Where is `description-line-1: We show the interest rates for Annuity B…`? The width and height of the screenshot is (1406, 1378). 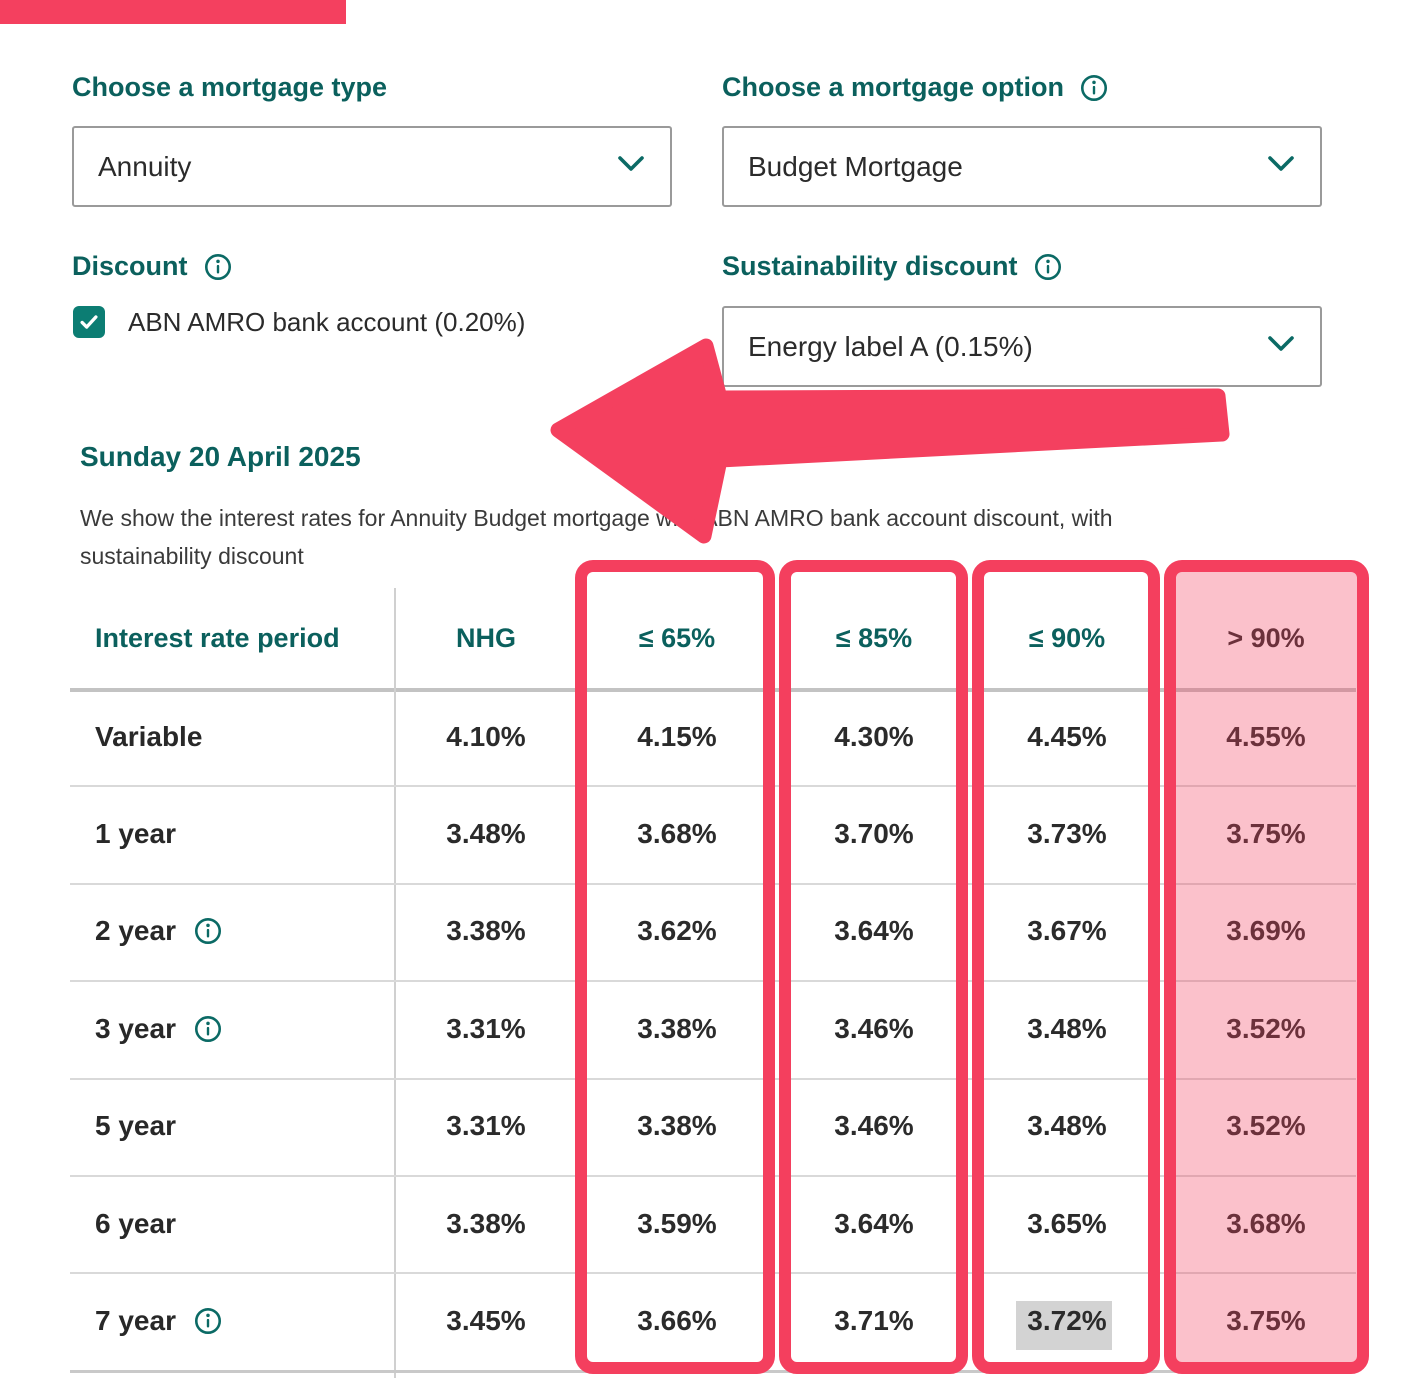 description-line-1: We show the interest rates for Annuity B… is located at coordinates (596, 518).